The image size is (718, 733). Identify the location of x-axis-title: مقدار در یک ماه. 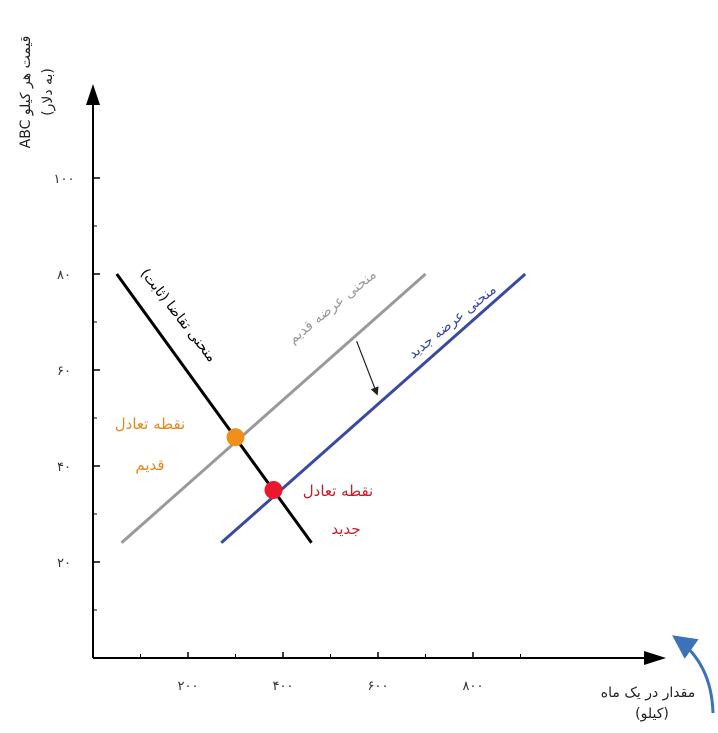
(648, 693).